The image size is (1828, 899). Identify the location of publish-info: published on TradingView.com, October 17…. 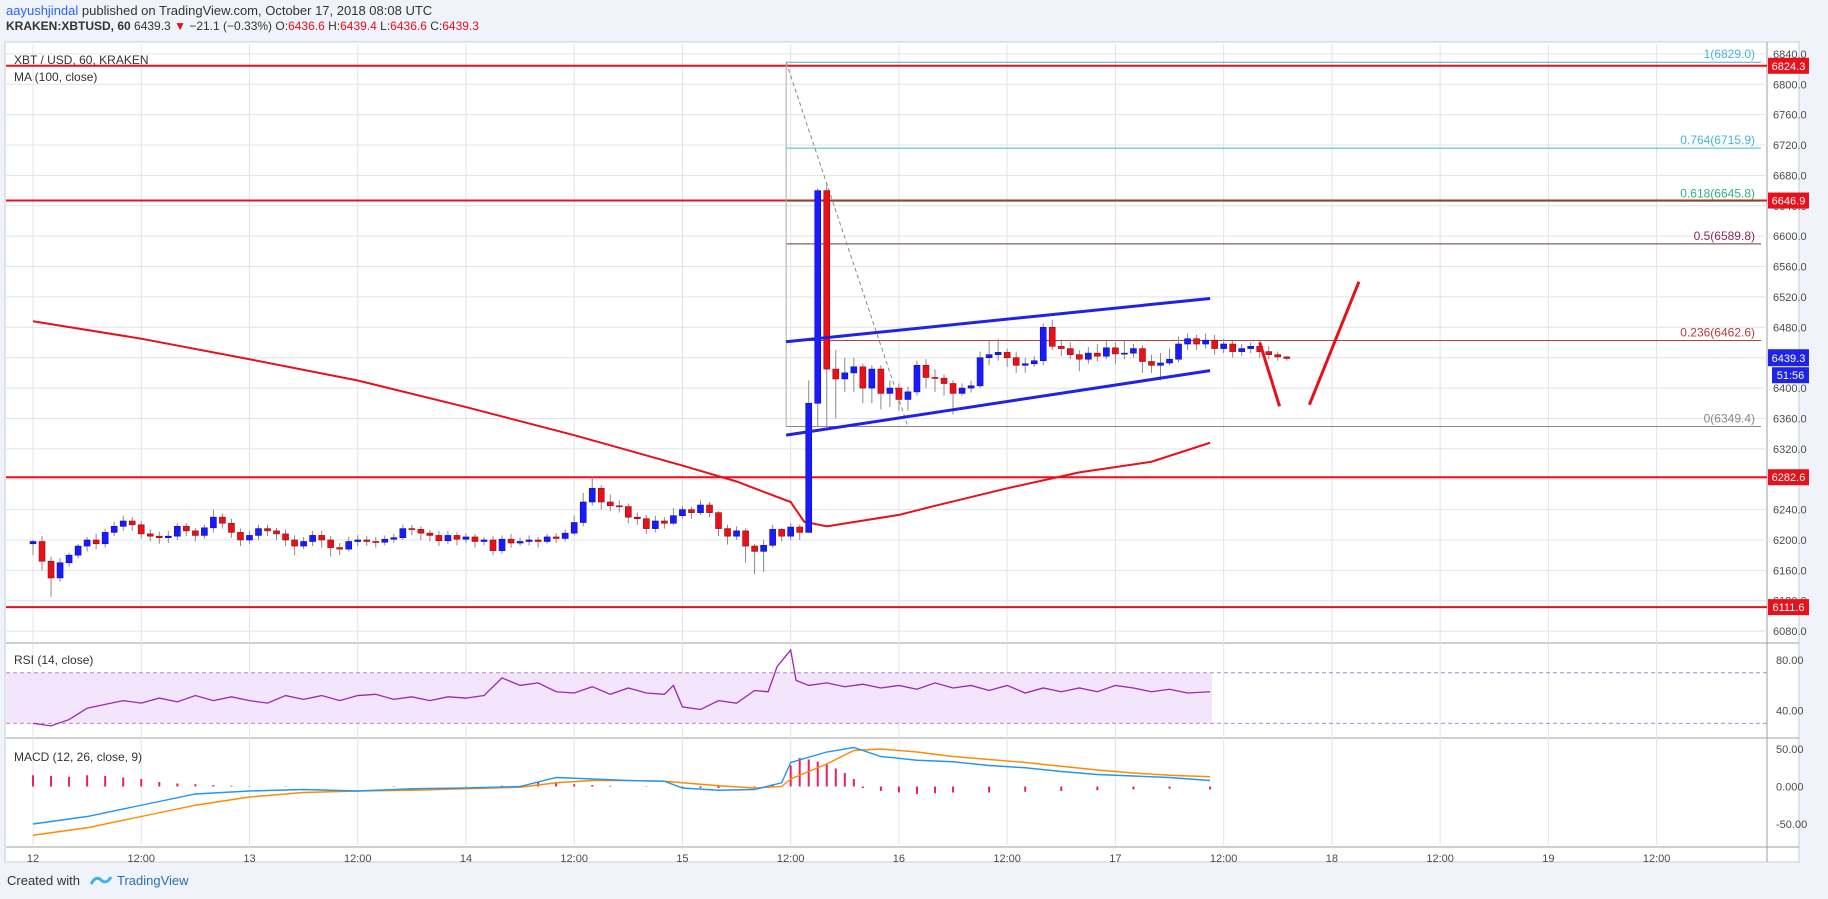
(257, 10).